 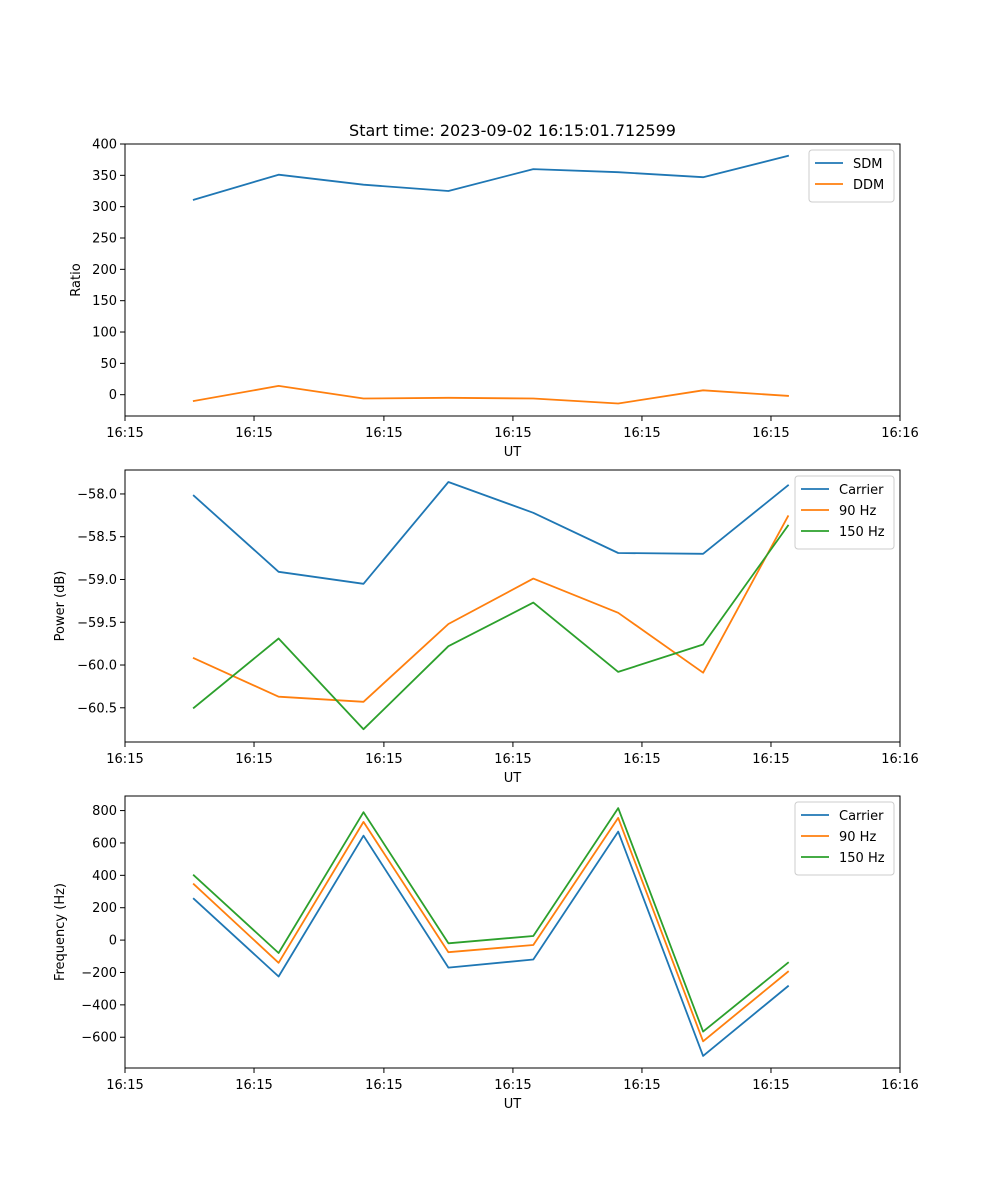 I want to click on legend-label: DDM, so click(x=868, y=185).